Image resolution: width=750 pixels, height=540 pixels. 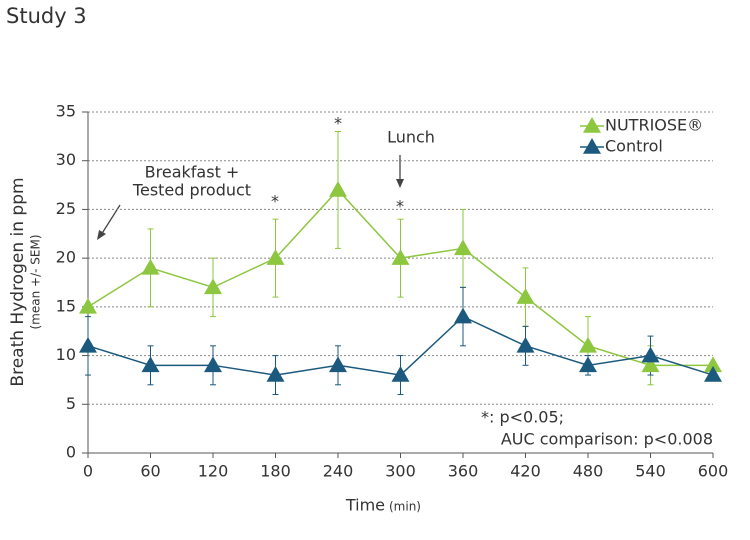 What do you see at coordinates (522, 417) in the screenshot?
I see `footnote: *: p<0.05;` at bounding box center [522, 417].